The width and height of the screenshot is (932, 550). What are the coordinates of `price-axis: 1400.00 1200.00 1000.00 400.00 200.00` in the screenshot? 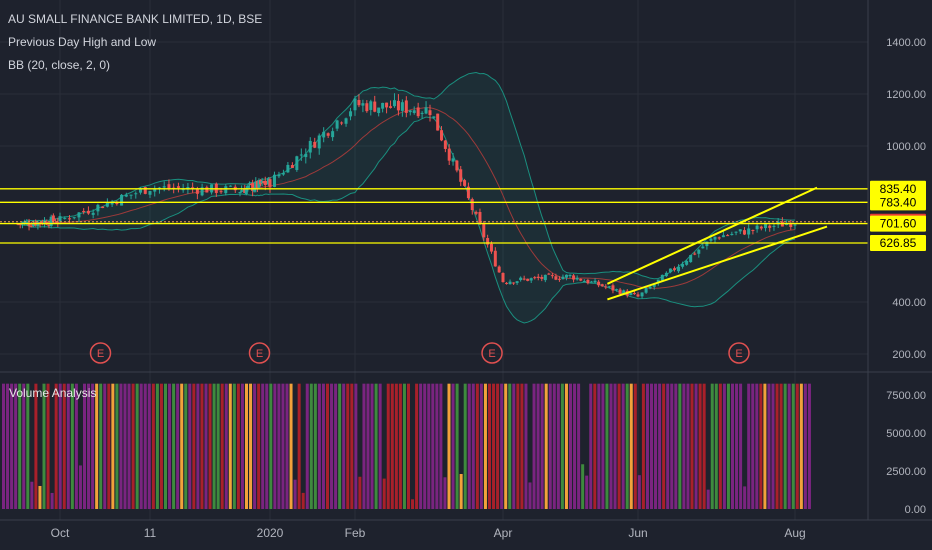 It's located at (906, 199).